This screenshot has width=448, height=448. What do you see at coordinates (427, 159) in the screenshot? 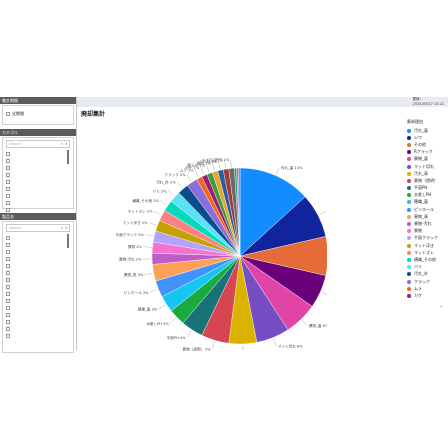
I see `legend-item: 異物_裏` at bounding box center [427, 159].